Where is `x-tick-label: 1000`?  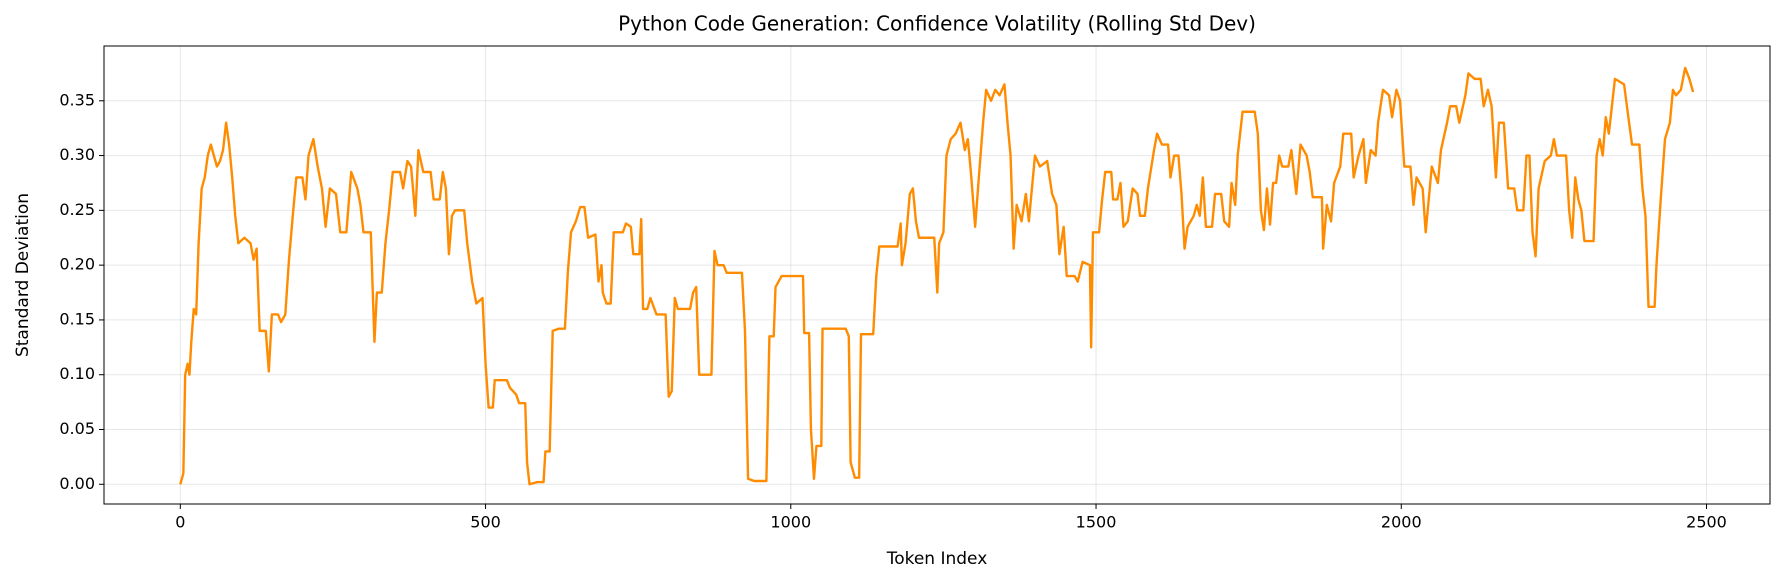
x-tick-label: 1000 is located at coordinates (790, 522).